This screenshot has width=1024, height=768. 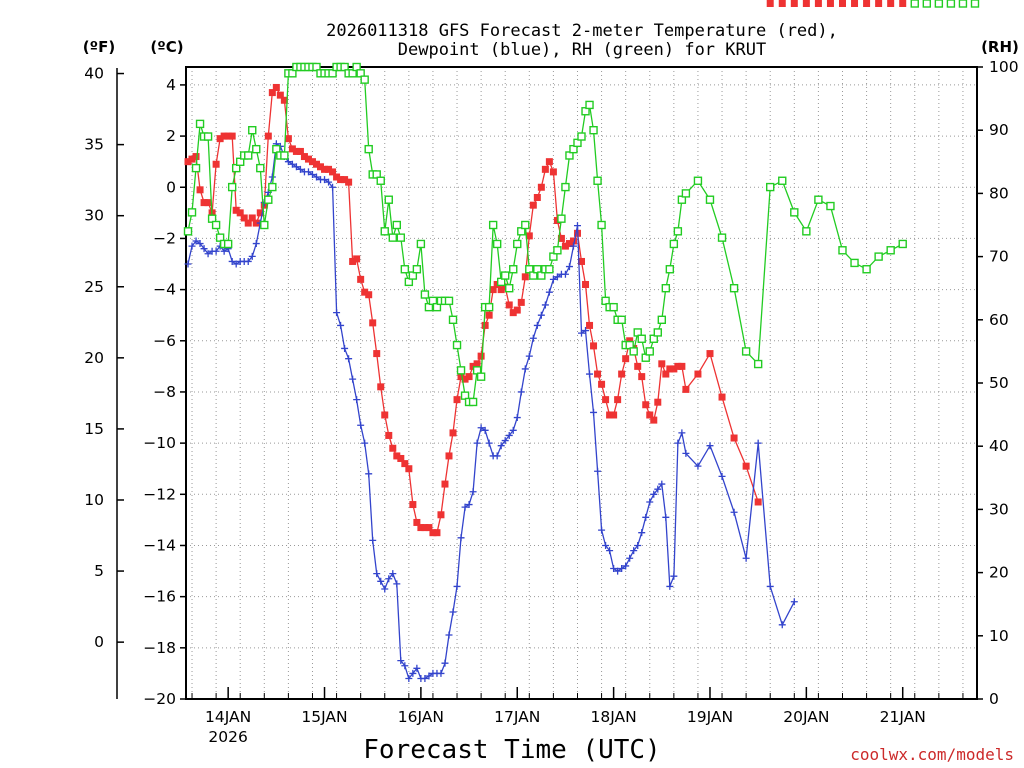 What do you see at coordinates (999, 257) in the screenshot?
I see `rh-tick-label: 70` at bounding box center [999, 257].